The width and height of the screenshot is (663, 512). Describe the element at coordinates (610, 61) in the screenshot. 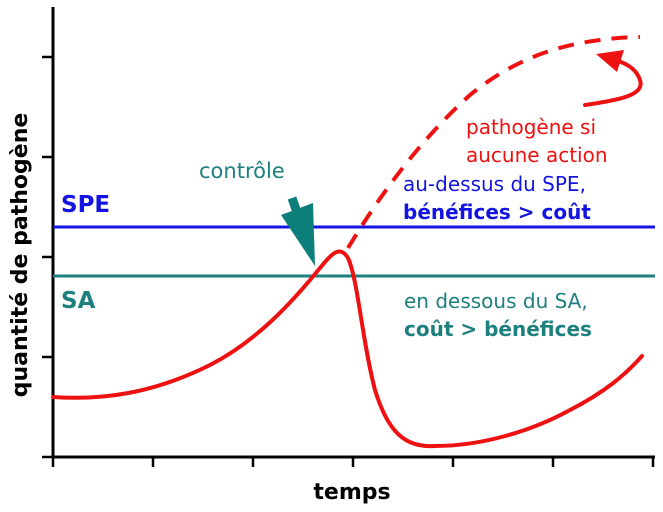

I see `no-action-arrowhead` at that location.